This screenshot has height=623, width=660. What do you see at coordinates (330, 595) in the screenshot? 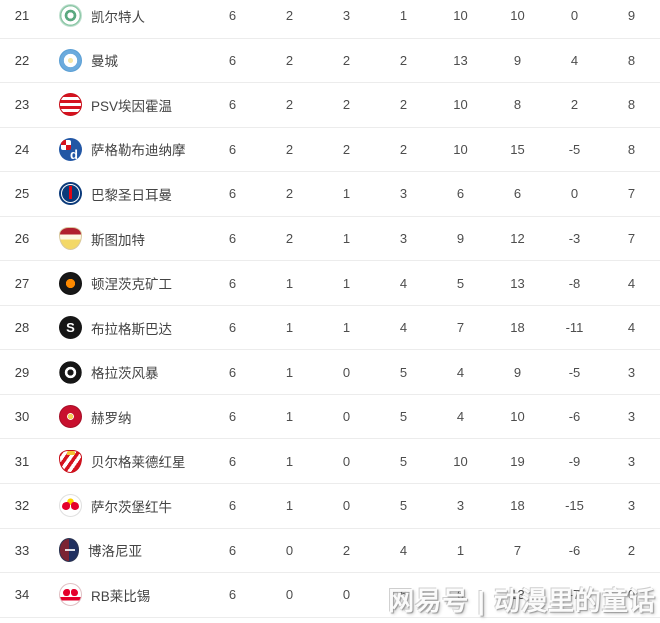
I see `table-row: 34 RB莱比锡 6 0 0 6 6 13 -7 0` at bounding box center [330, 595].